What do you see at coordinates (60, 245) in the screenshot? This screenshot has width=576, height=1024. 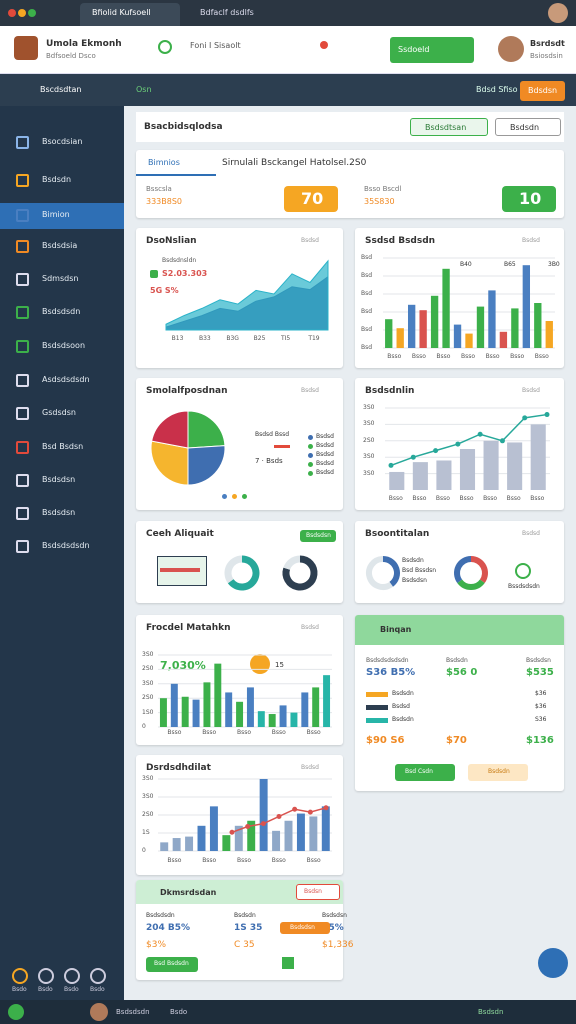 I see `sidebar-item: Bsdsdsia` at bounding box center [60, 245].